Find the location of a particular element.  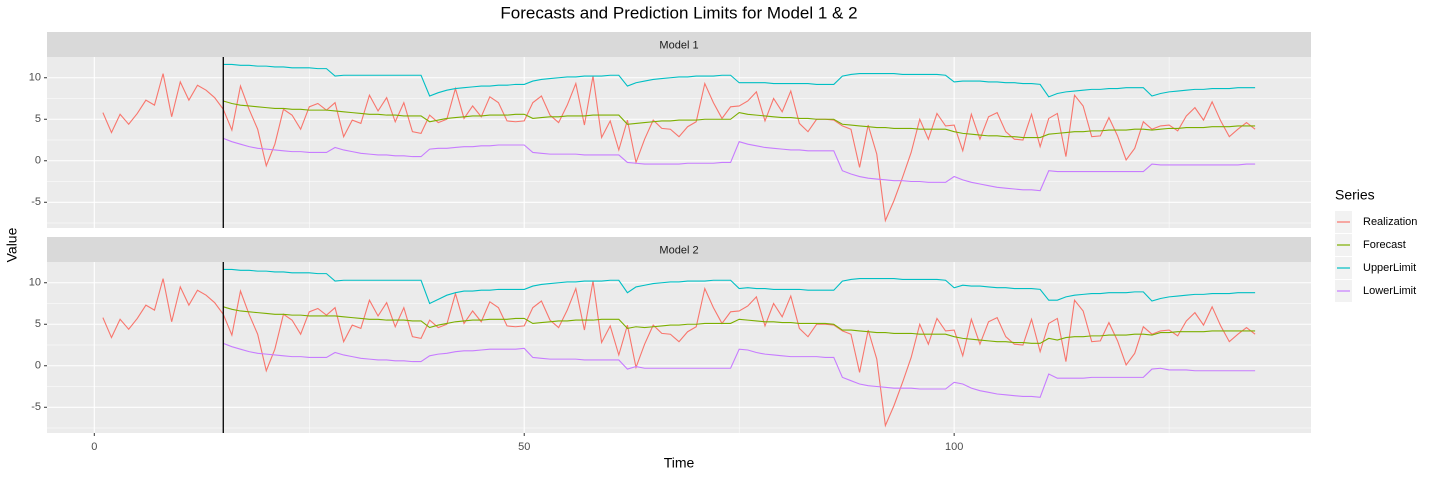

x-tick-label: 0 is located at coordinates (94, 447).